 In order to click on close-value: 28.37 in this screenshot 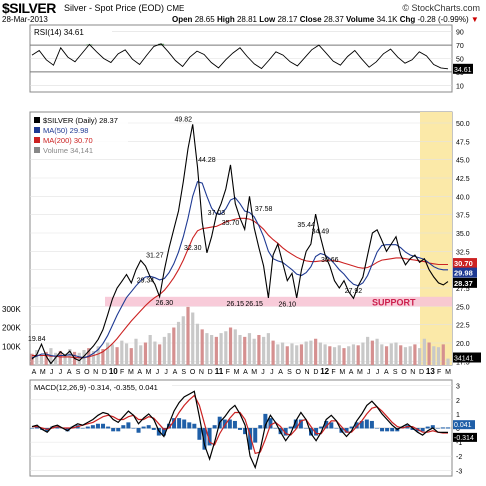, I will do `click(333, 19)`.